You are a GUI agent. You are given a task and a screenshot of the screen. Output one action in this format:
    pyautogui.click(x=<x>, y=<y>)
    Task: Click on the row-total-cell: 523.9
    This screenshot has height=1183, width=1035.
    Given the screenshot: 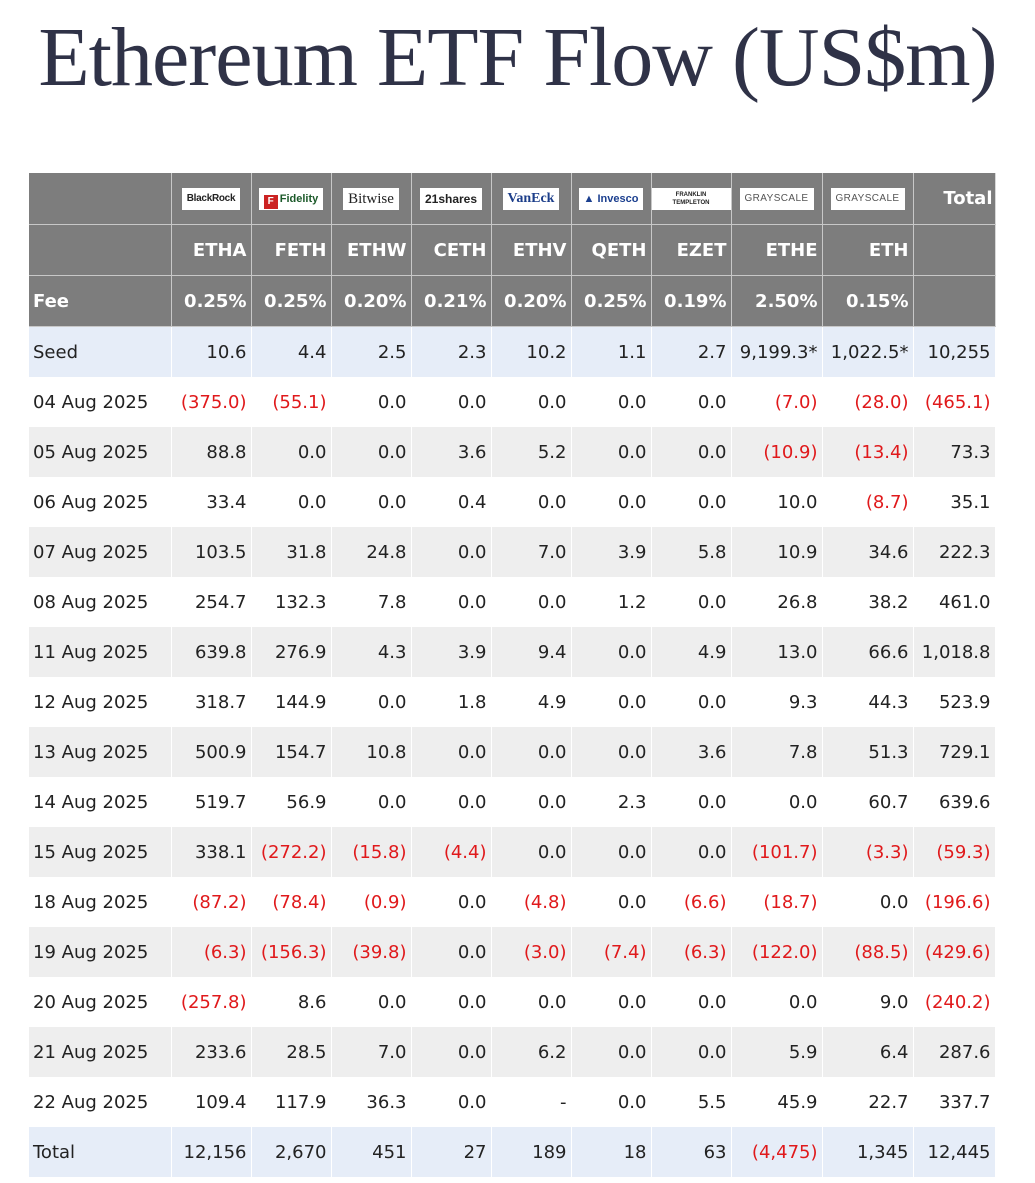 What is the action you would take?
    pyautogui.click(x=954, y=702)
    